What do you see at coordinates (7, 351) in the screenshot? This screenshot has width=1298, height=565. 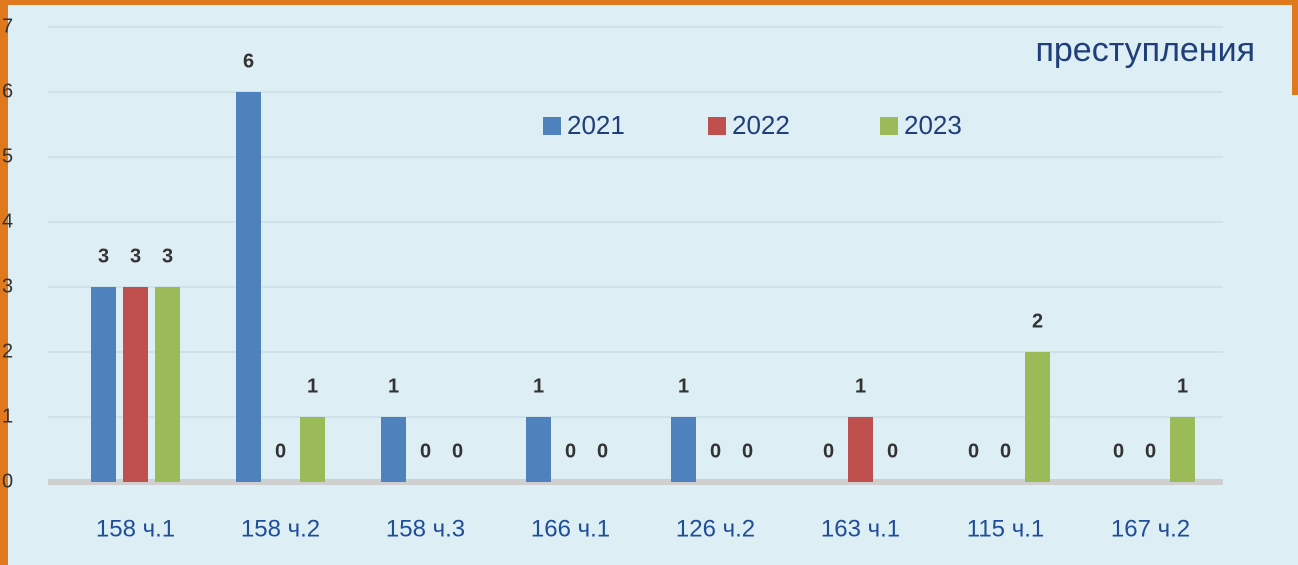 I see `y-tick-label: 2` at bounding box center [7, 351].